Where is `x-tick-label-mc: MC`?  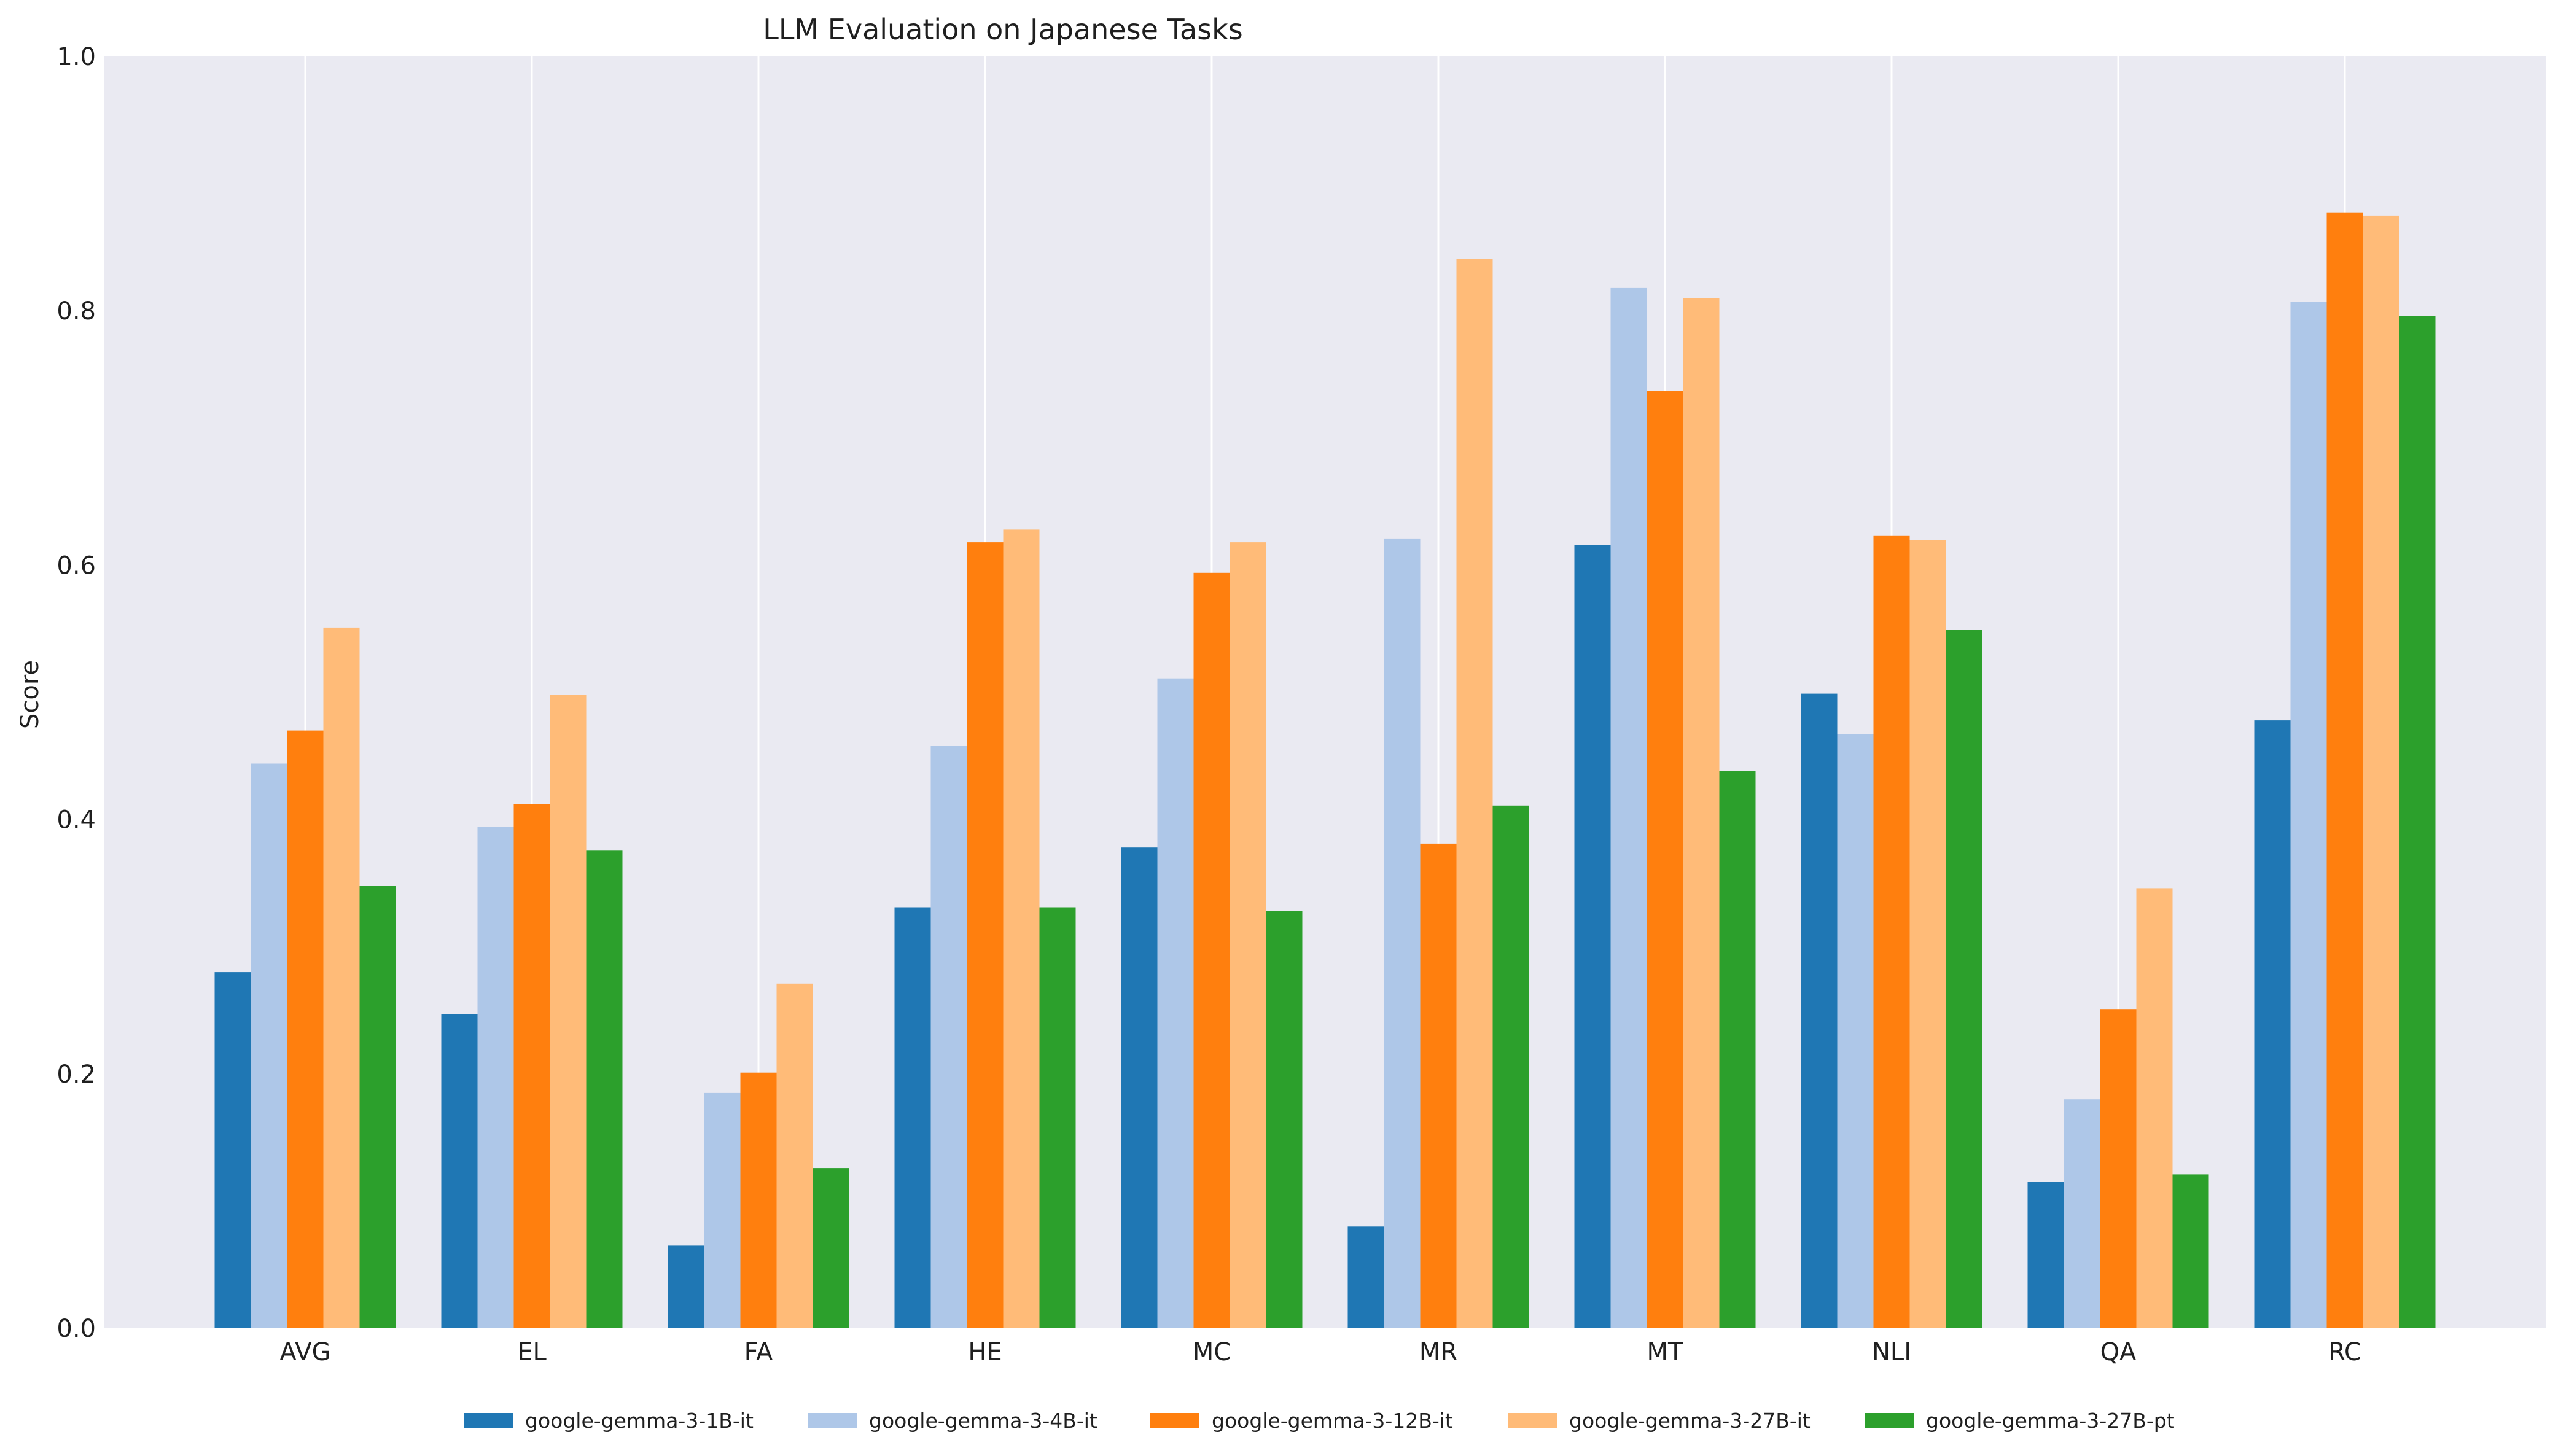 x-tick-label-mc: MC is located at coordinates (1212, 1352).